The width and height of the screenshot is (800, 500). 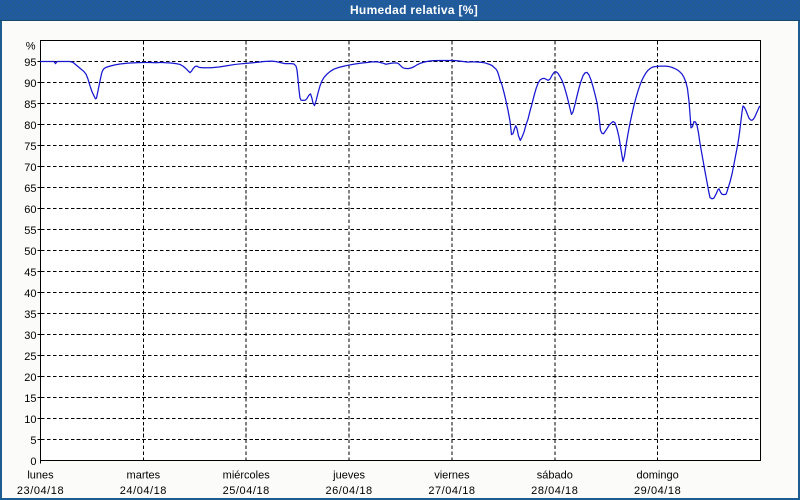 What do you see at coordinates (30, 231) in the screenshot?
I see `svg-text: 55` at bounding box center [30, 231].